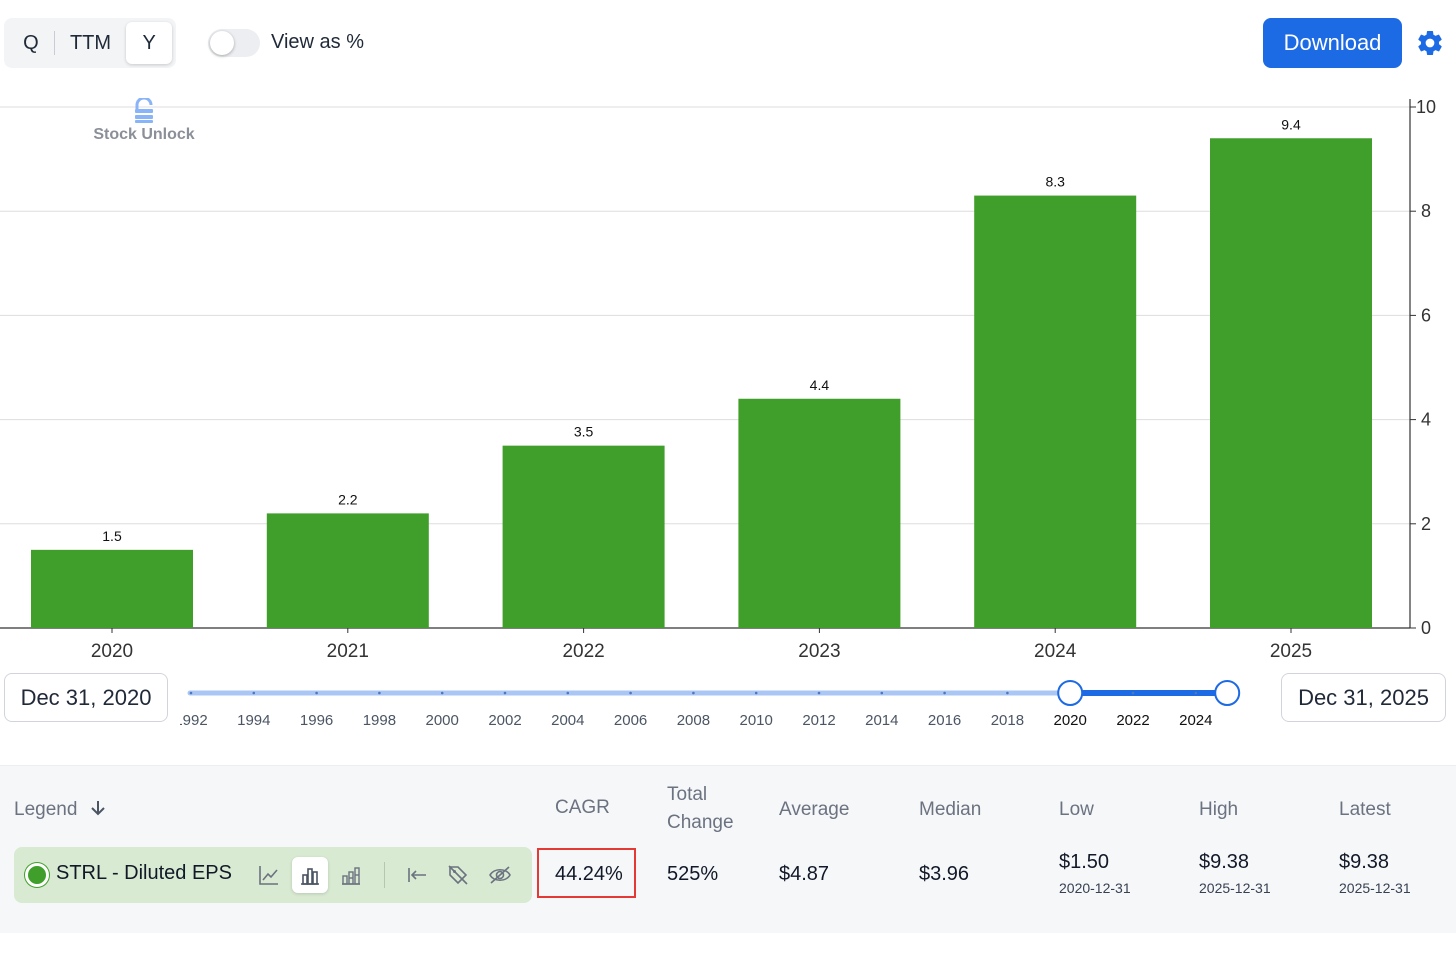 The image size is (1456, 953). I want to click on slider-year-label-2024: 2024, so click(1195, 720).